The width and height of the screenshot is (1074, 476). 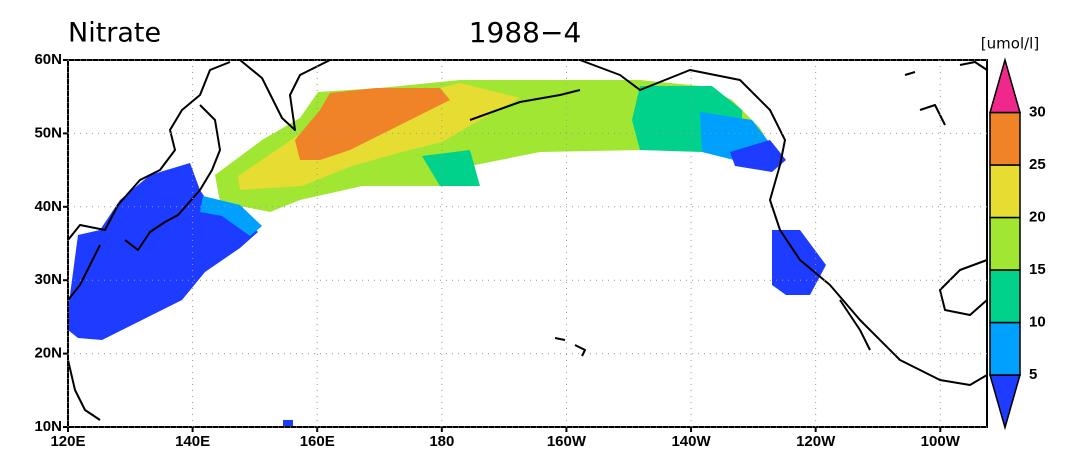 I want to click on colorbar-under, so click(x=1005, y=402).